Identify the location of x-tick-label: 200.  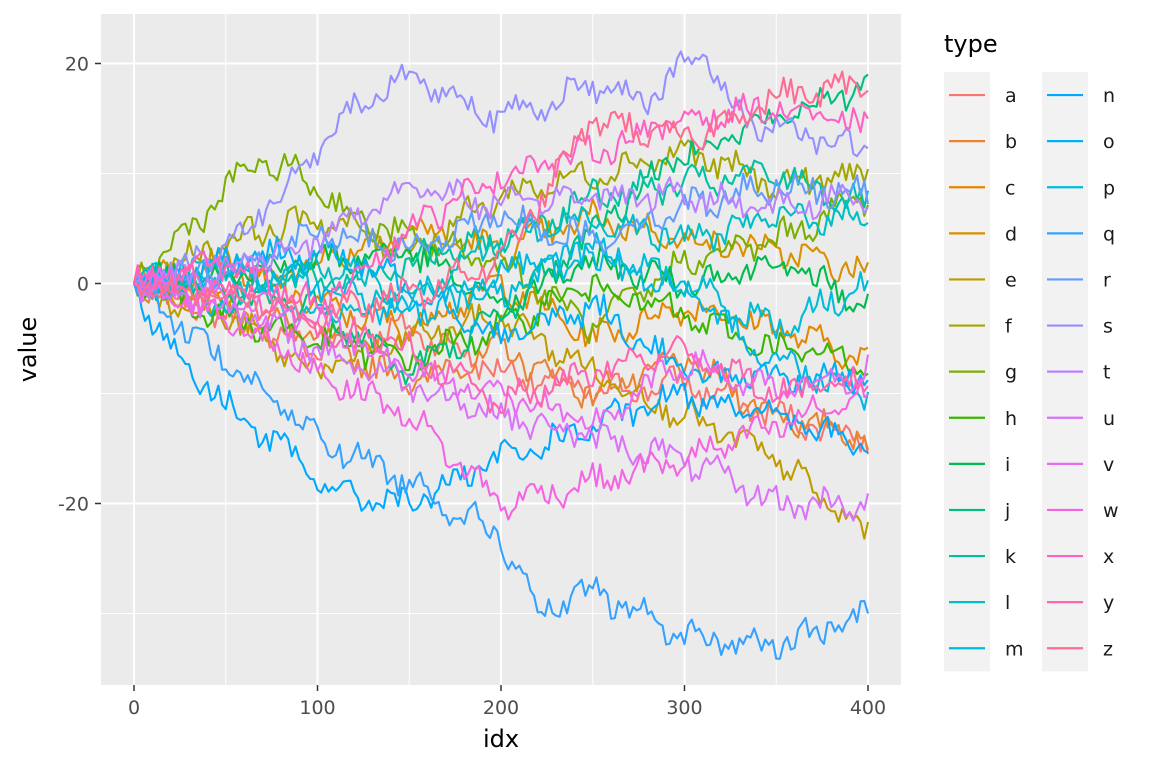
(501, 708).